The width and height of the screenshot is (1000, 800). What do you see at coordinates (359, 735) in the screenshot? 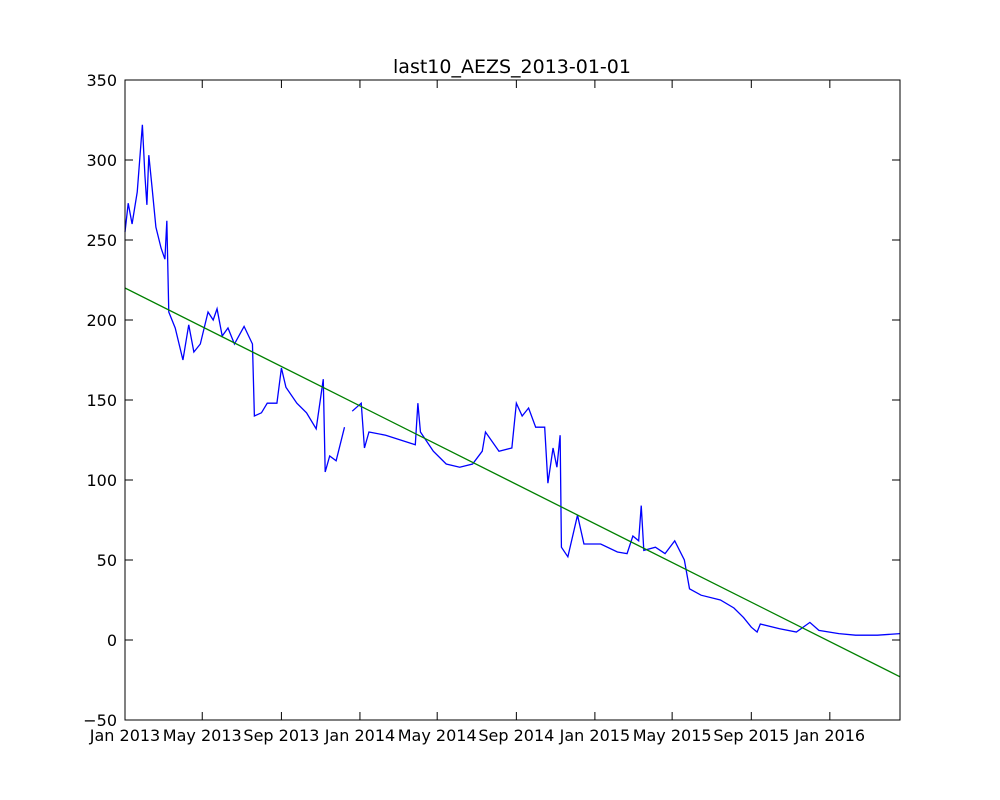
I see `x-tick-label: Jan 2014` at bounding box center [359, 735].